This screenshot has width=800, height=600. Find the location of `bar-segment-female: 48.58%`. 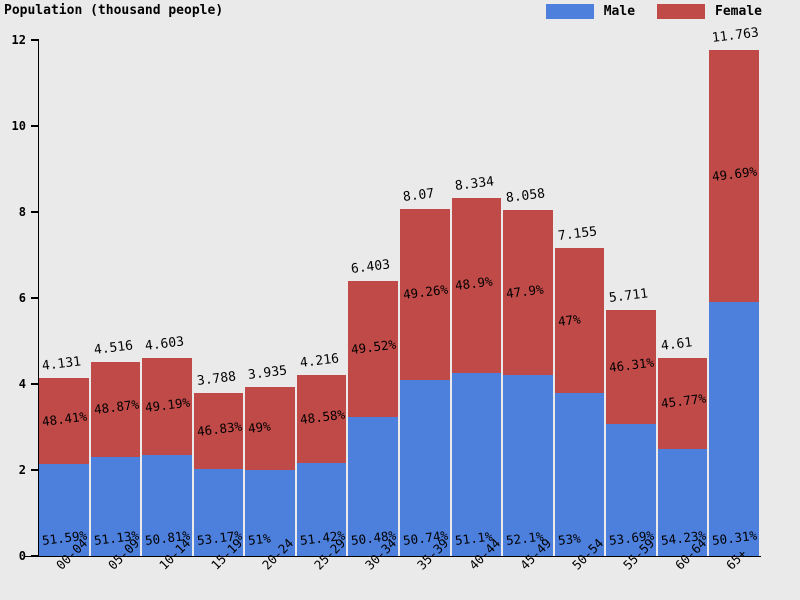

bar-segment-female: 48.58% is located at coordinates (321, 418).